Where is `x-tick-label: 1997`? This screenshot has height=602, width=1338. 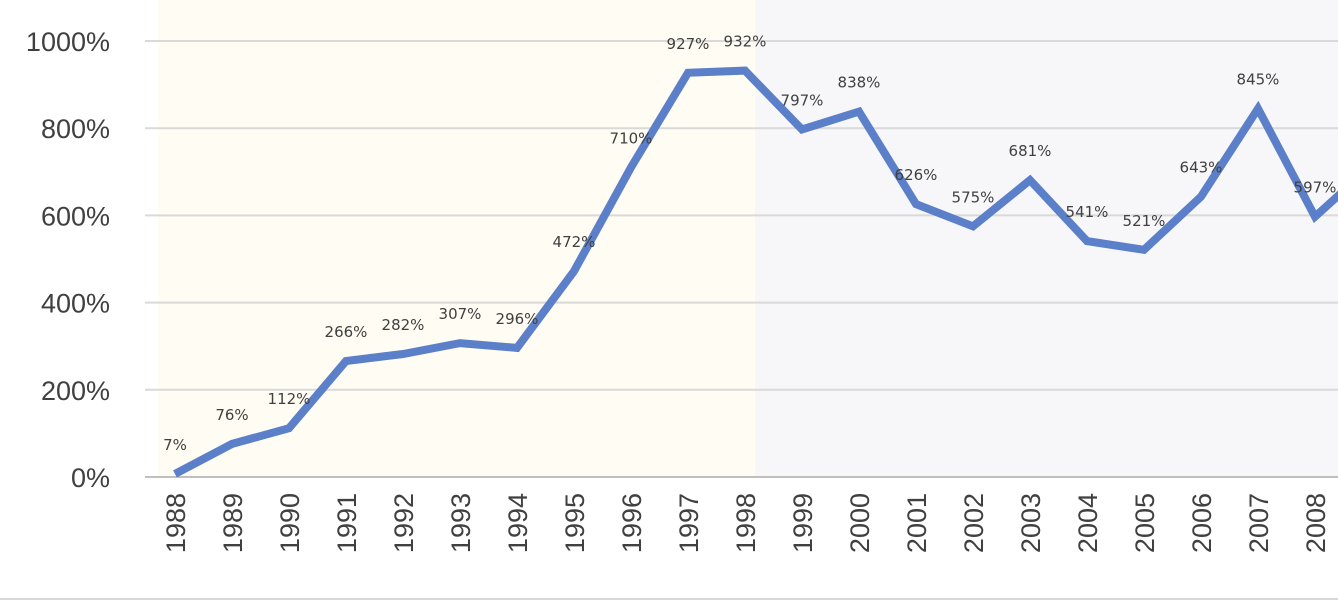 x-tick-label: 1997 is located at coordinates (689, 523).